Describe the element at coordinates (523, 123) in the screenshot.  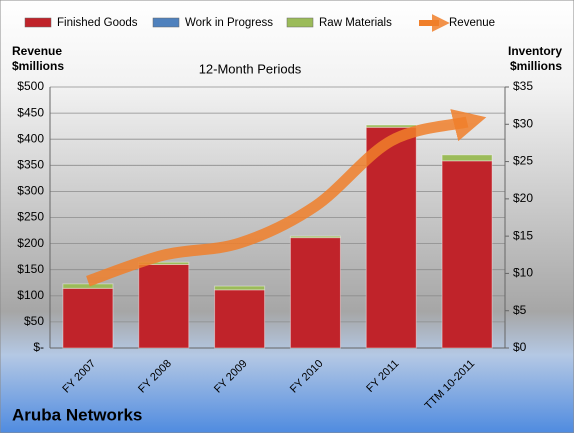
I see `y2-tick-label: $30` at that location.